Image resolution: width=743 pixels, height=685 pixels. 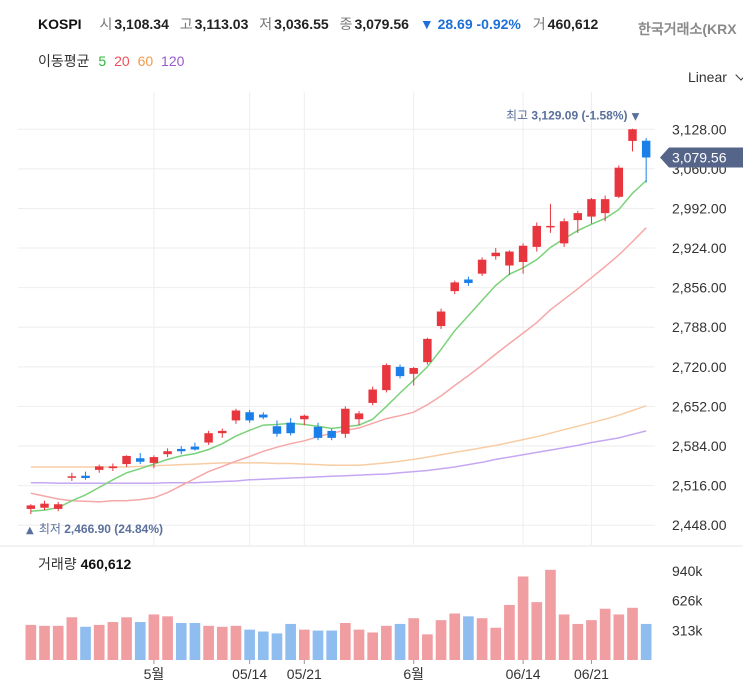 What do you see at coordinates (186, 24) in the screenshot?
I see `high-label: 고` at bounding box center [186, 24].